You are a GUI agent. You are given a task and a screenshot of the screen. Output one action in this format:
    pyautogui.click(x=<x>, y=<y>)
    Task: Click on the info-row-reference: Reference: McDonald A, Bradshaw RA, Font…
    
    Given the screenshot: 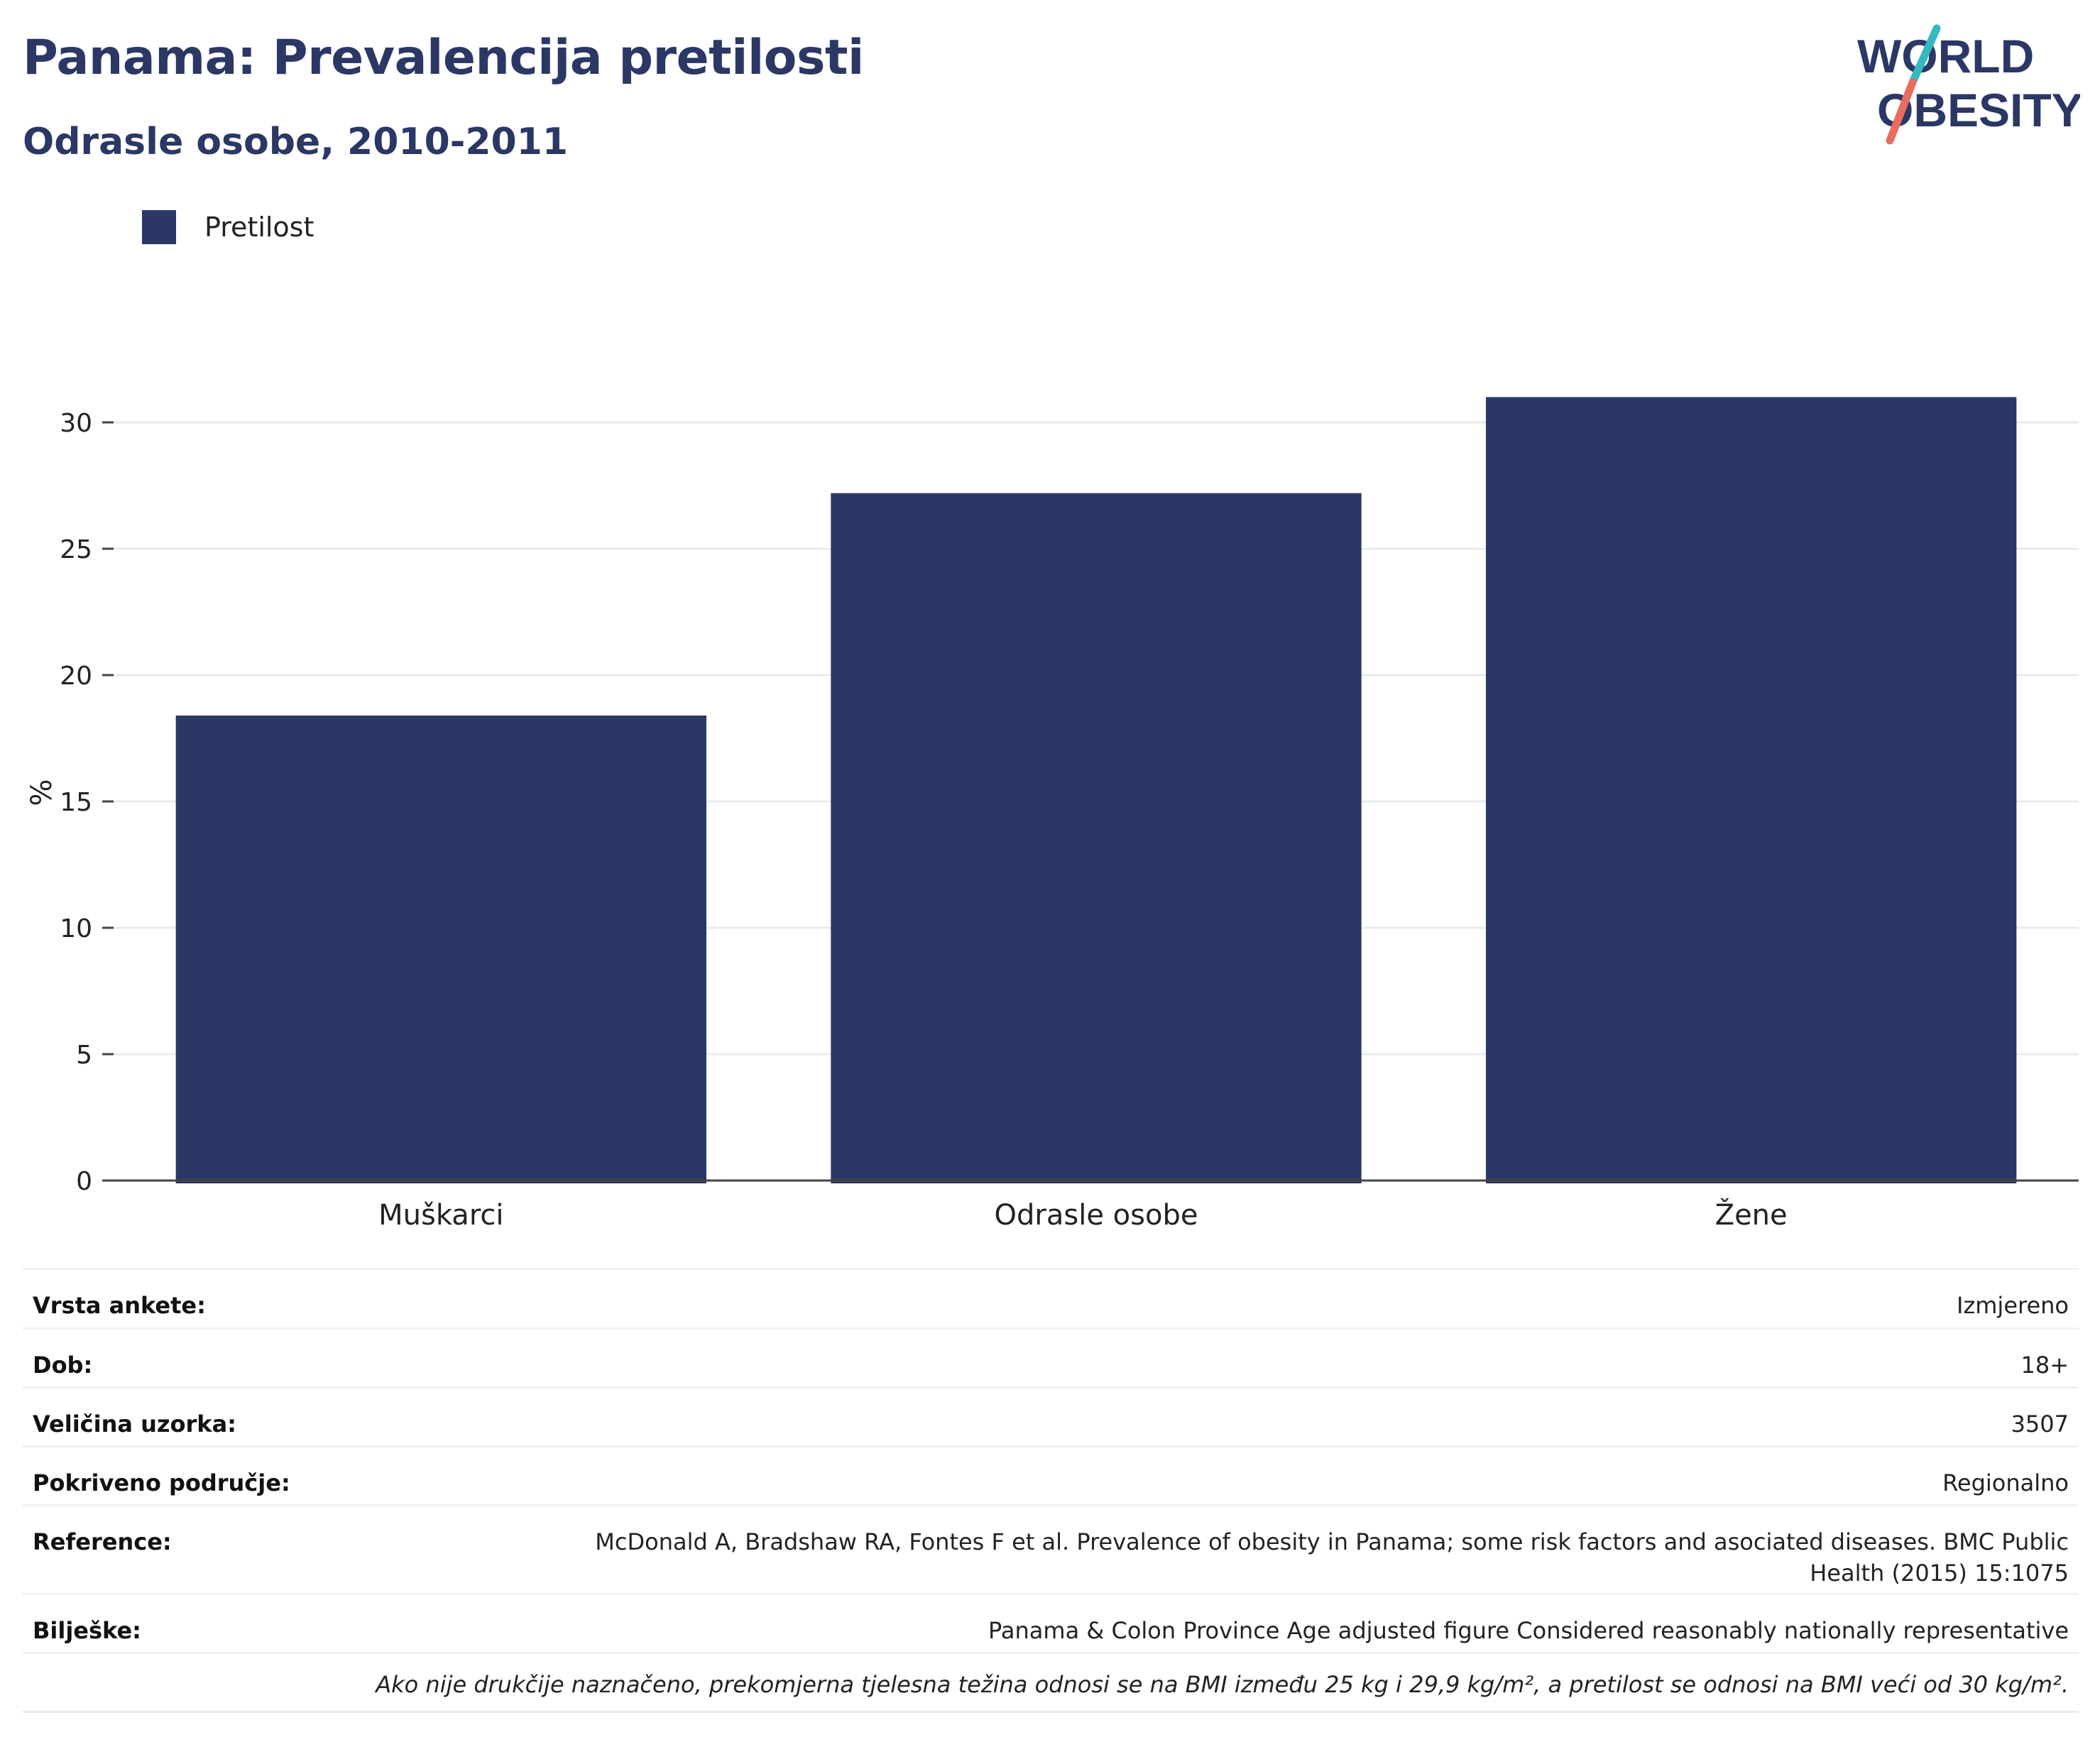 What is the action you would take?
    pyautogui.click(x=1051, y=1548)
    